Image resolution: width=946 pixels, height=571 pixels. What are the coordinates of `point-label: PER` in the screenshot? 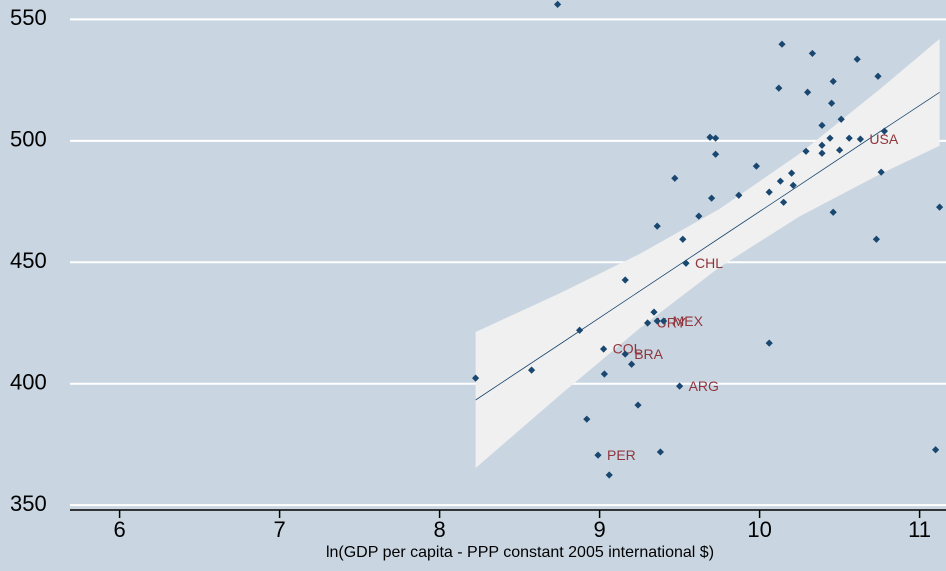 It's located at (621, 455).